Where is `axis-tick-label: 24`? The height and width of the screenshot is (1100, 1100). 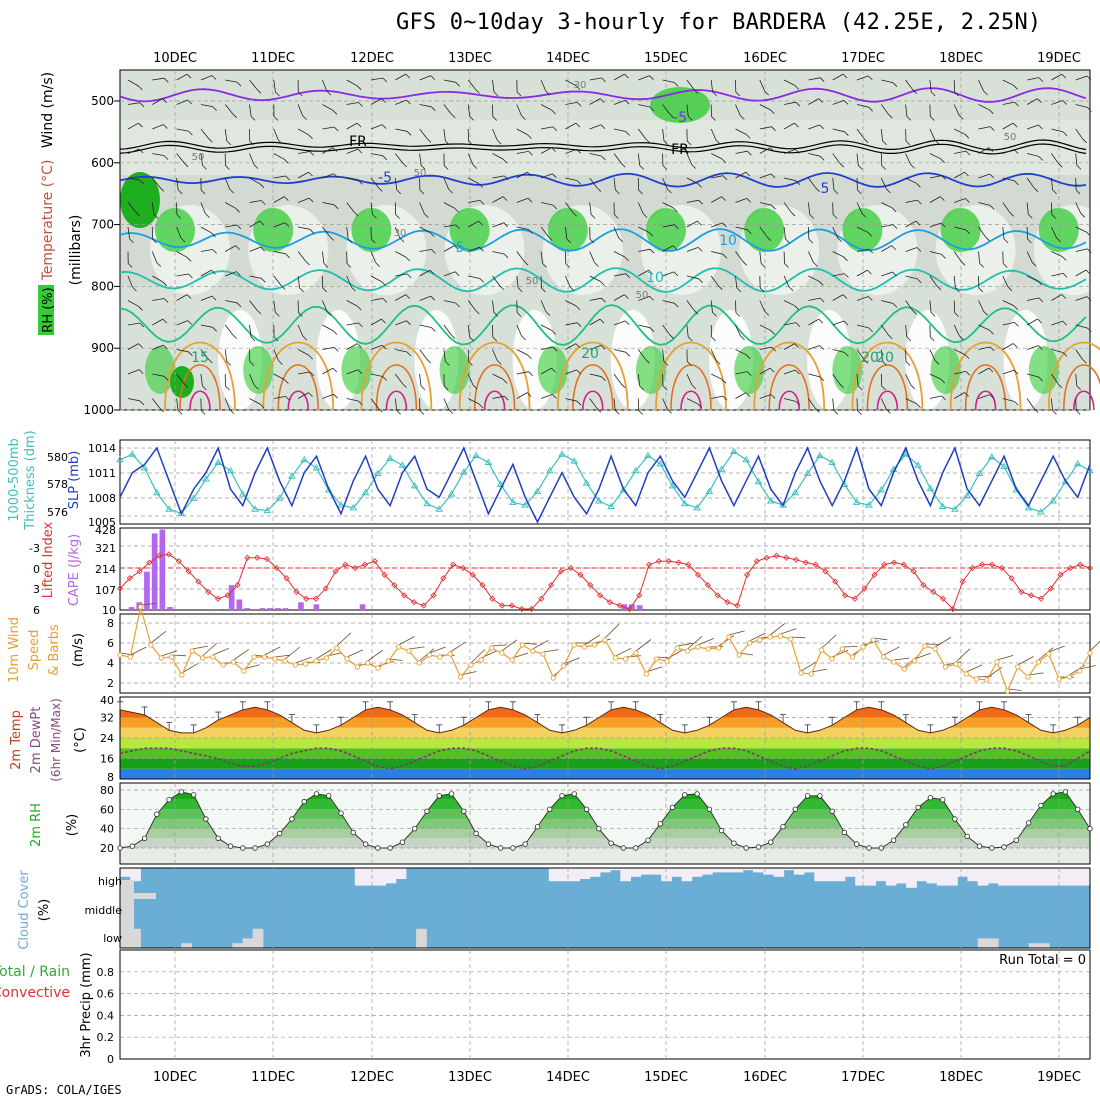
axis-tick-label: 24 is located at coordinates (107, 738).